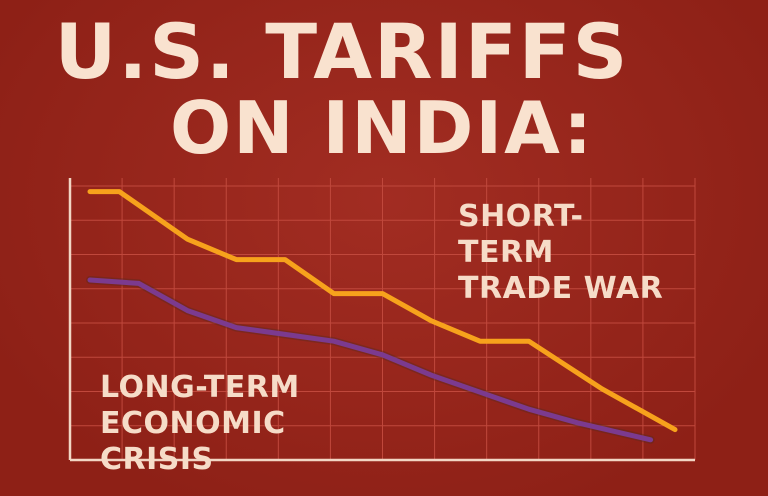 The image size is (768, 496). What do you see at coordinates (382, 128) in the screenshot?
I see `title-line-2: ON INDIA:` at bounding box center [382, 128].